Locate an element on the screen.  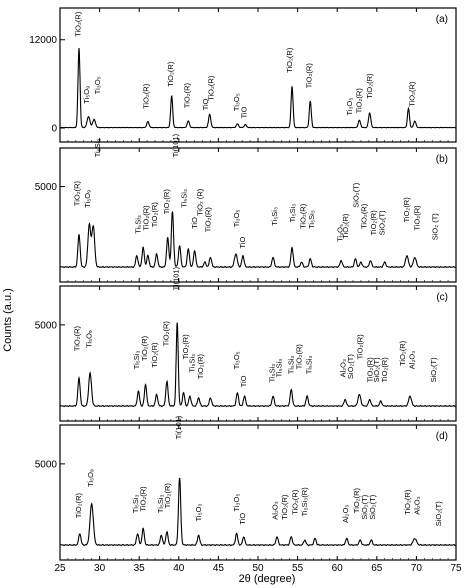
x-tick-label: 40 is located at coordinates (179, 568).